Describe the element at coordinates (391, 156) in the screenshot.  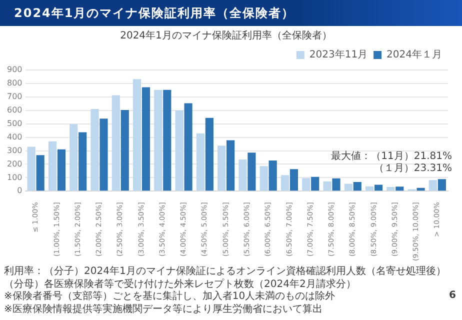
I see `annotation: 最大値：（11月）21.81%` at that location.